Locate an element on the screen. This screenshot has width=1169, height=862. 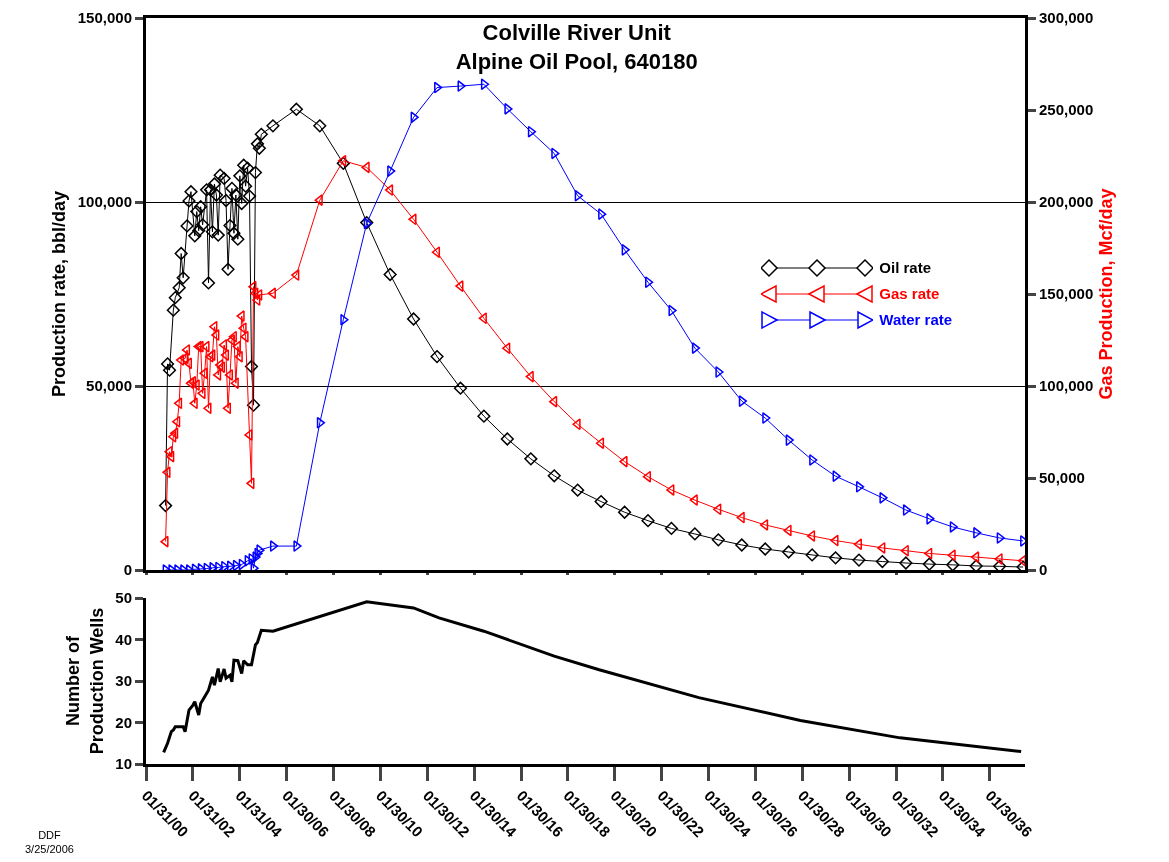
y-tick-label: 150,000 is located at coordinates (104, 18).